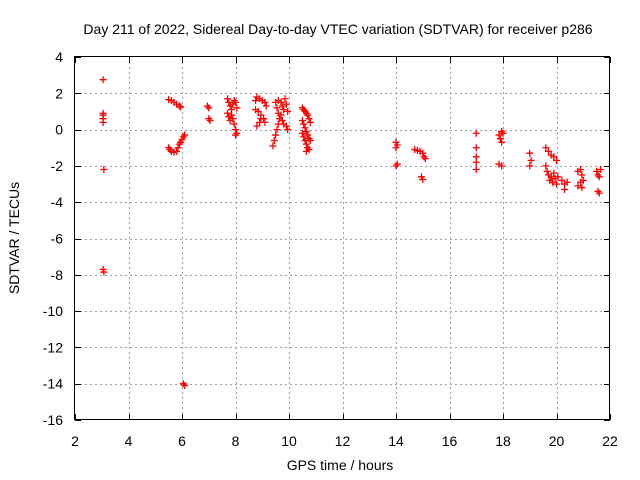 This screenshot has width=640, height=480. I want to click on y-tick-label: -2, so click(57, 166).